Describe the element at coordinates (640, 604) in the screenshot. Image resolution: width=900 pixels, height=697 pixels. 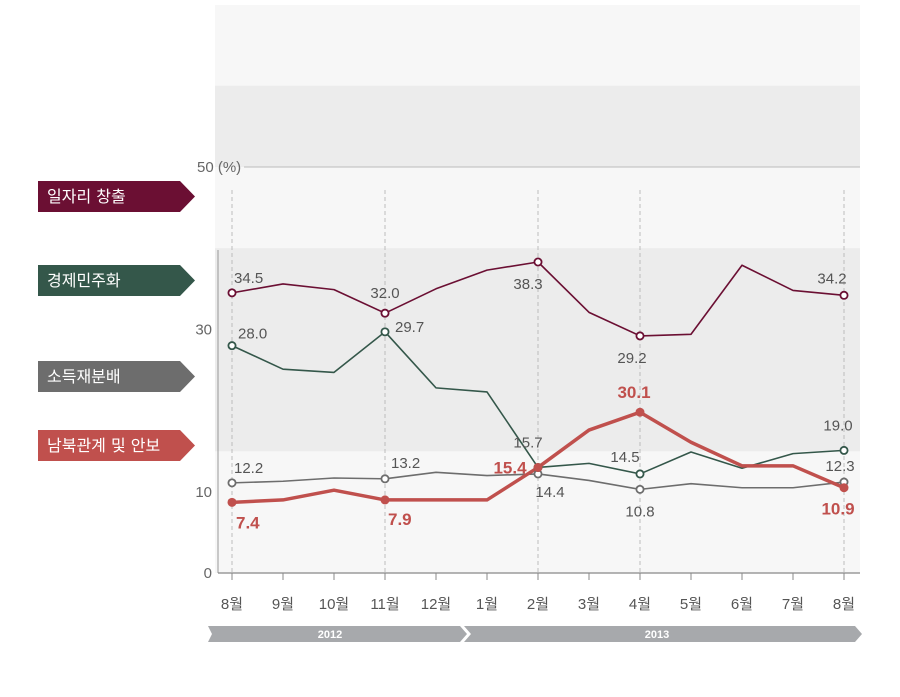
I see `x-tick-label: 4월` at that location.